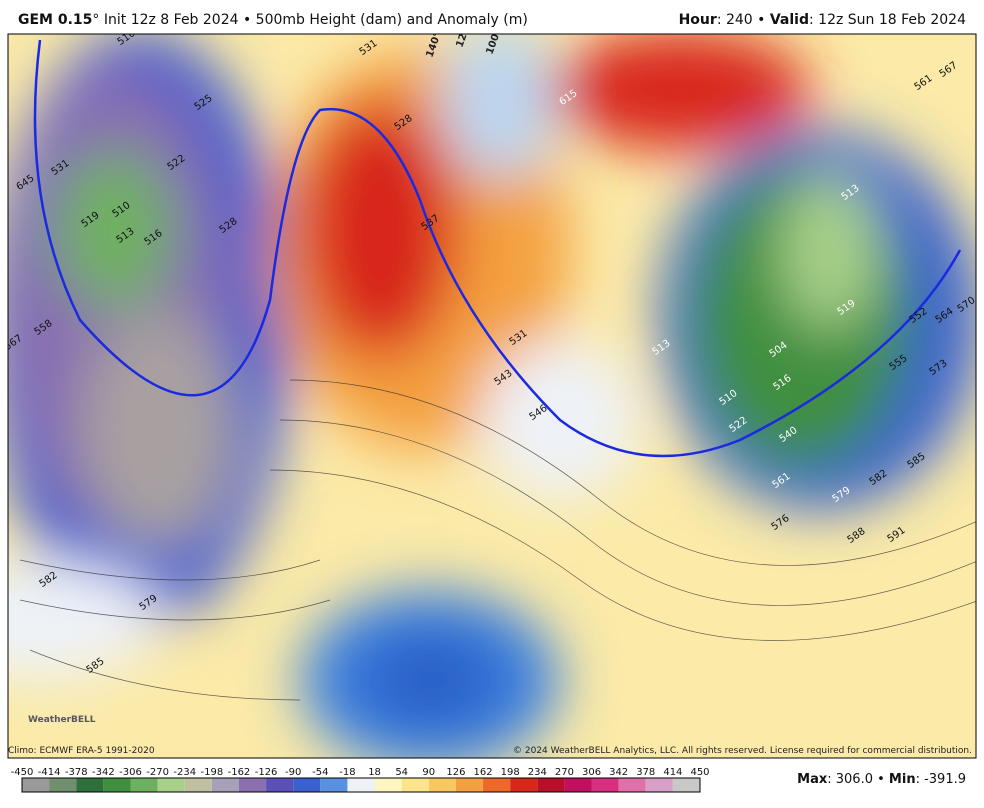 The width and height of the screenshot is (984, 808). I want to click on hour-label: Hour, so click(697, 20).